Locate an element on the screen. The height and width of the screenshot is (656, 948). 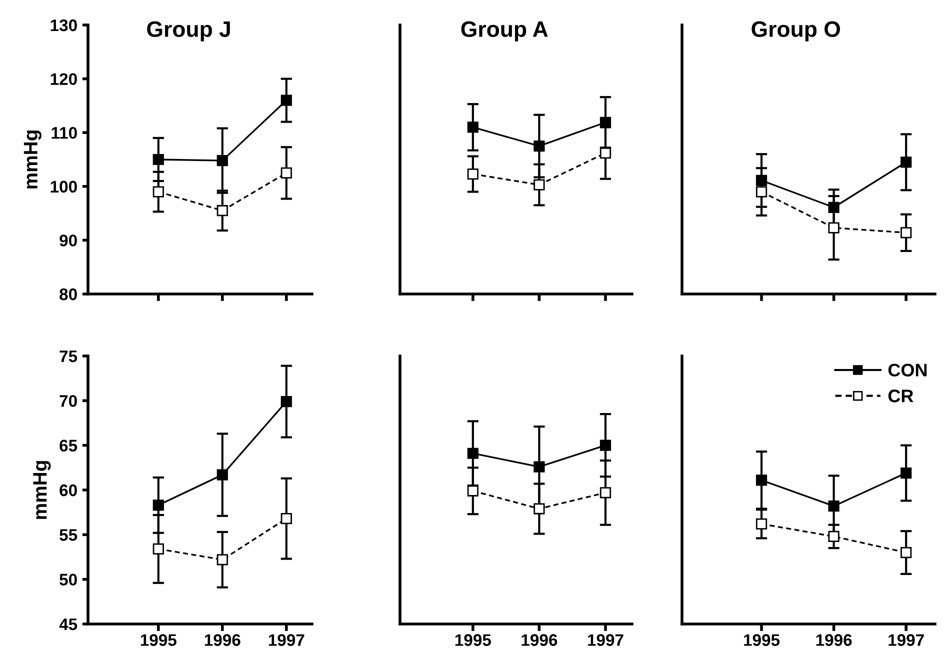
y-tick-label: 120 is located at coordinates (63, 79).